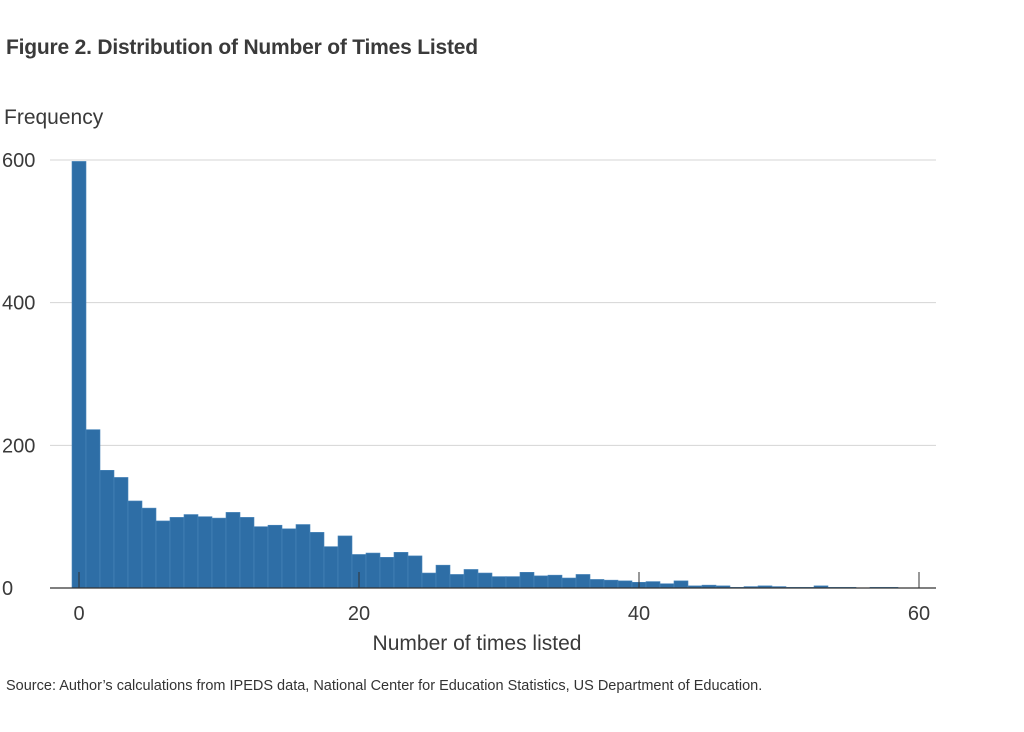 Image resolution: width=1024 pixels, height=732 pixels. I want to click on y-ticks: 0 200 400 600, so click(18, 375).